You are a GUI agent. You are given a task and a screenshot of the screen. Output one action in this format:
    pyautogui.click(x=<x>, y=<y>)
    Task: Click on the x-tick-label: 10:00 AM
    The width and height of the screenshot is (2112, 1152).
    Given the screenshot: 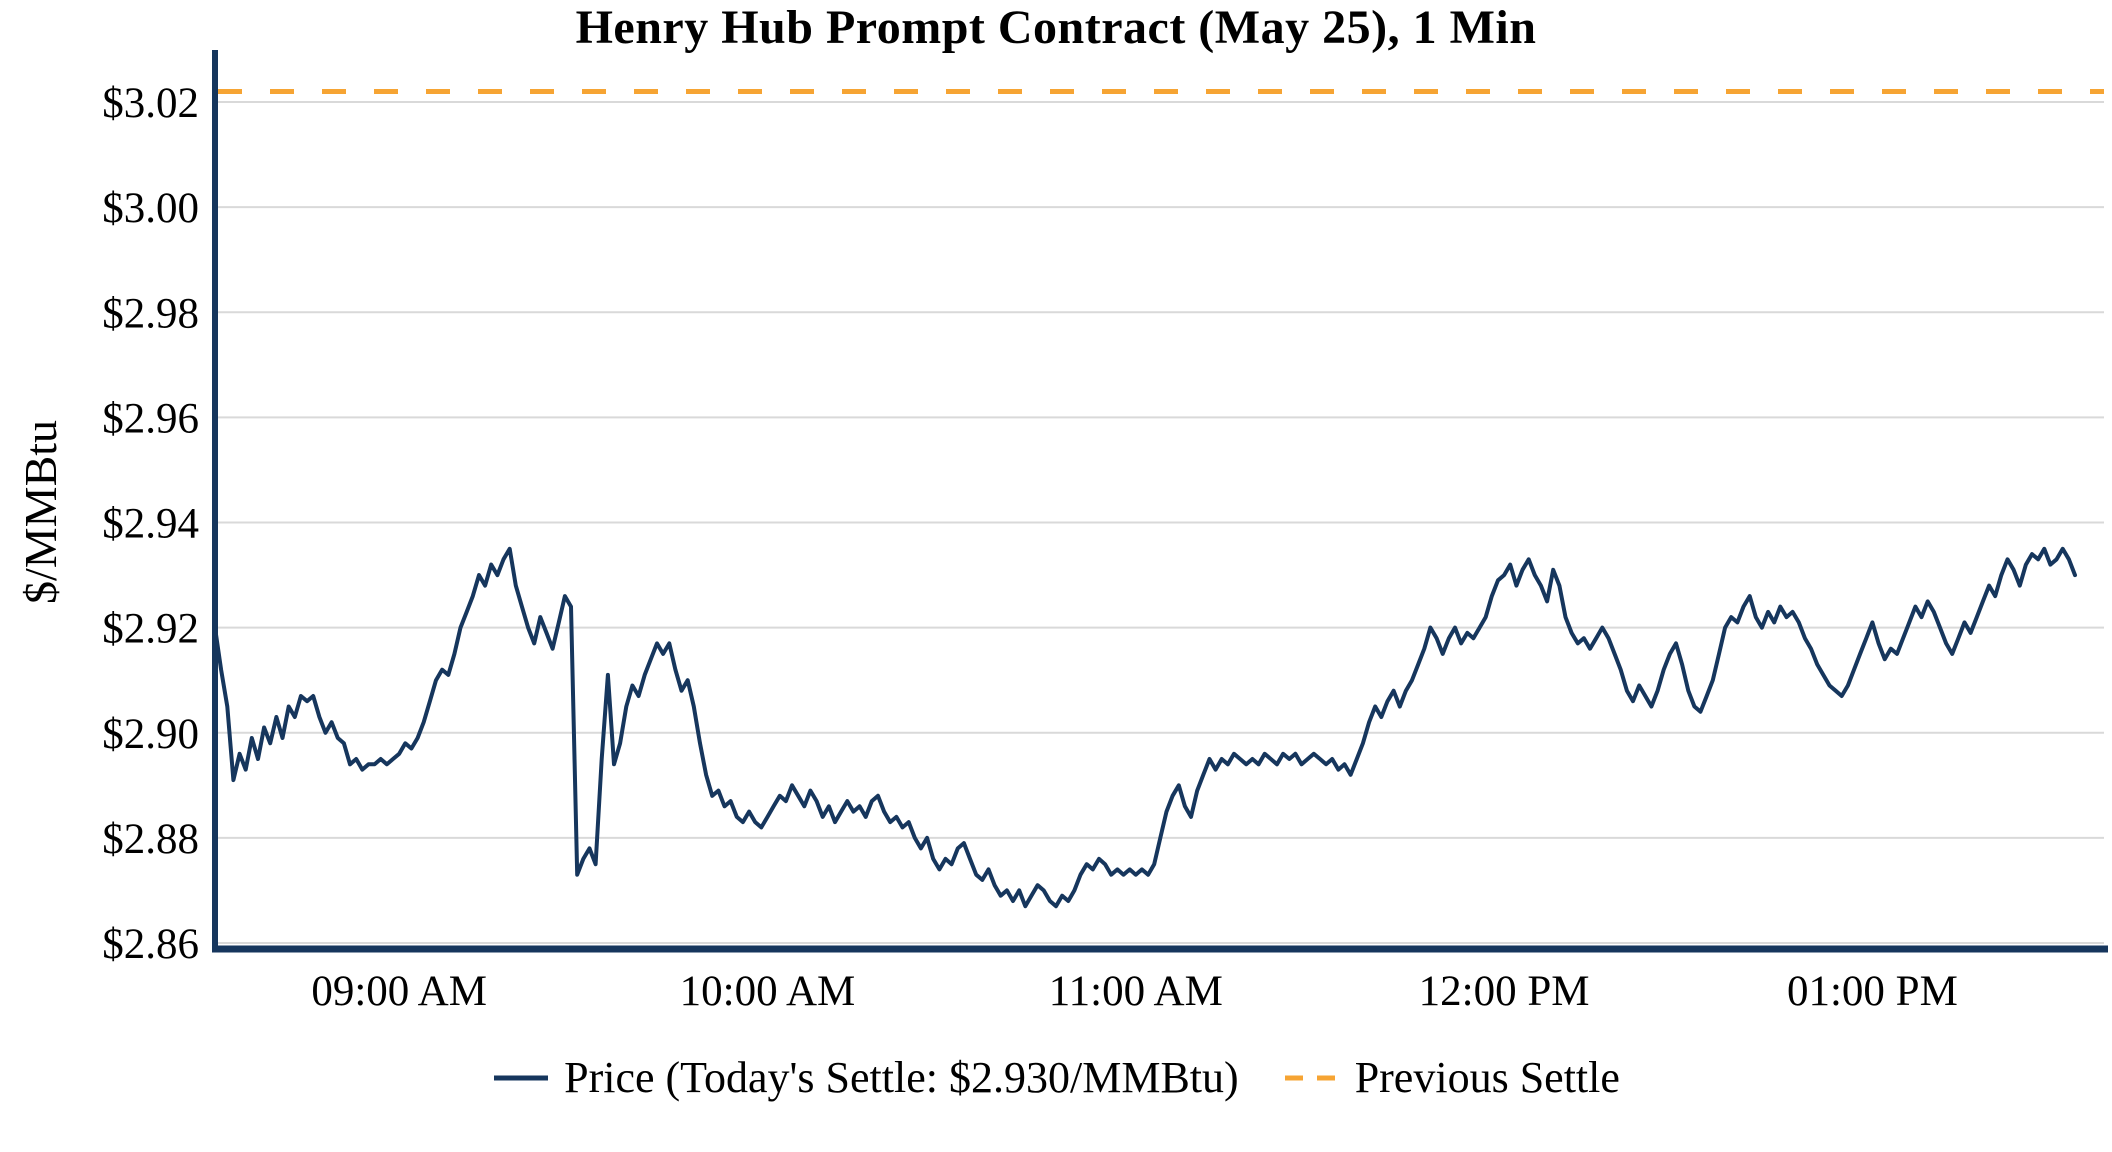 What is the action you would take?
    pyautogui.click(x=768, y=991)
    